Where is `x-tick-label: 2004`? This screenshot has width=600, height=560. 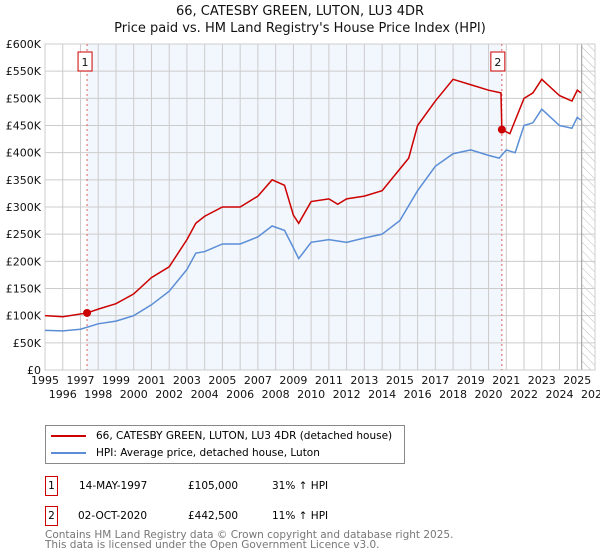
x-tick-label: 2004 is located at coordinates (205, 394).